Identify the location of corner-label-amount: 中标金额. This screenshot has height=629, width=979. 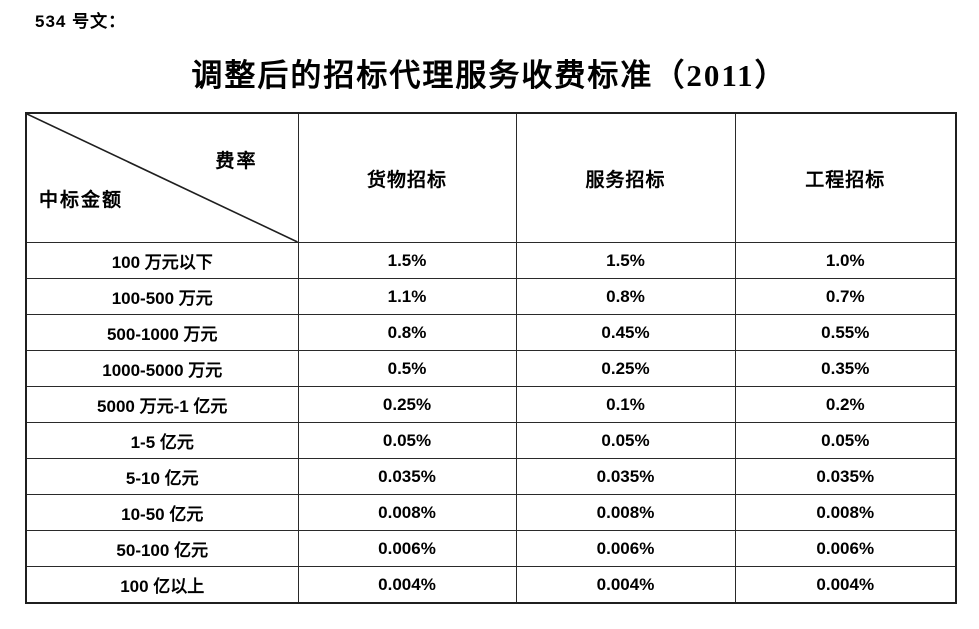
(81, 200).